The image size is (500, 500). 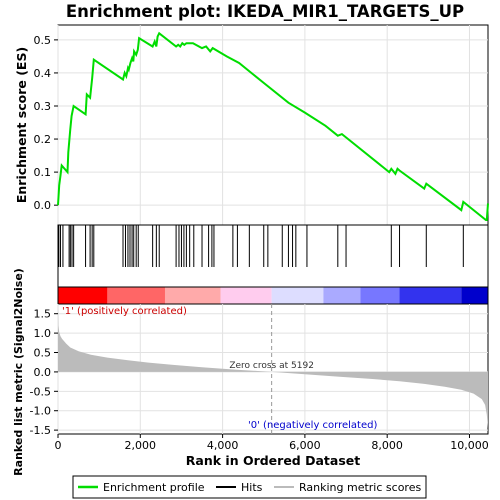 I want to click on metric-y-tick-label-6: 1.5, so click(x=43, y=314).